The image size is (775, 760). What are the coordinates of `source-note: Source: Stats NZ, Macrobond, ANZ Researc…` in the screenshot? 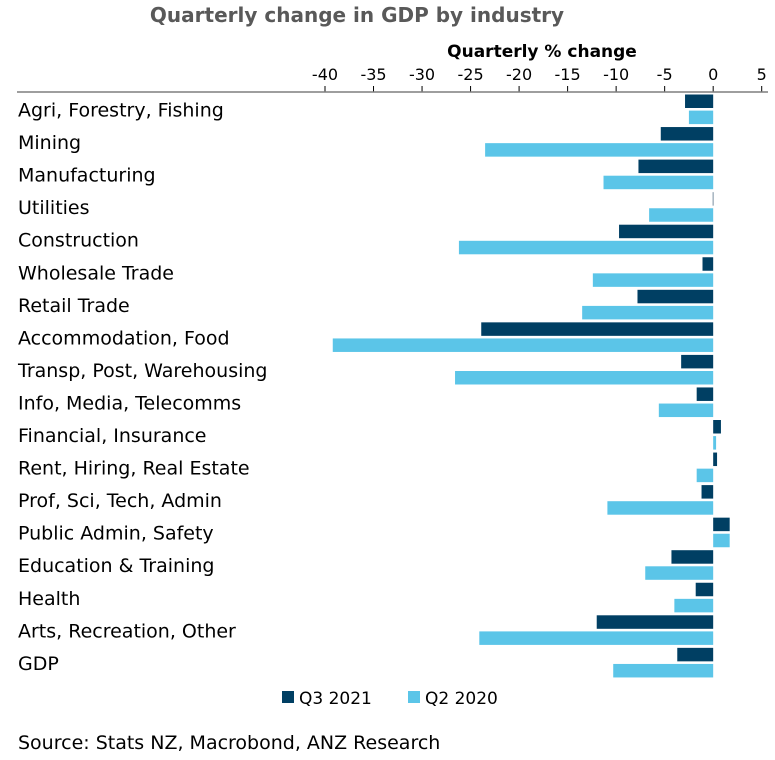 It's located at (229, 743).